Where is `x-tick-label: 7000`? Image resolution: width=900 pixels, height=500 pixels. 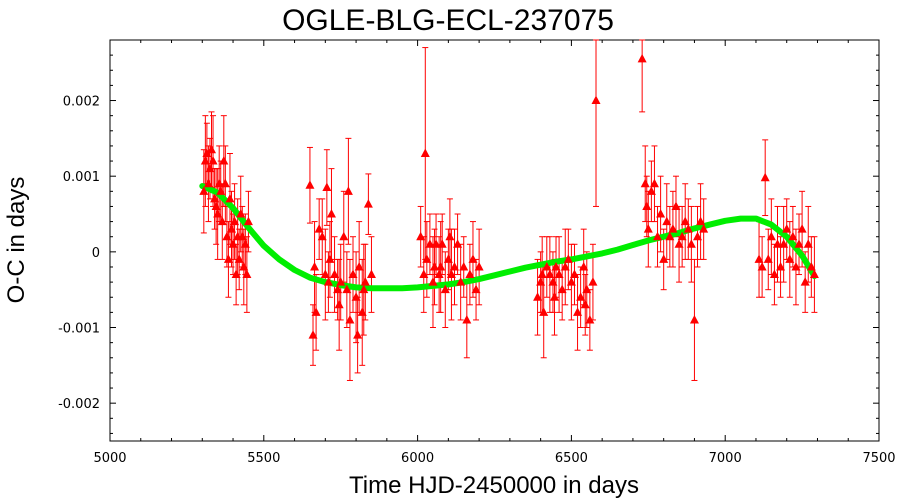 x-tick-label: 7000 is located at coordinates (725, 458).